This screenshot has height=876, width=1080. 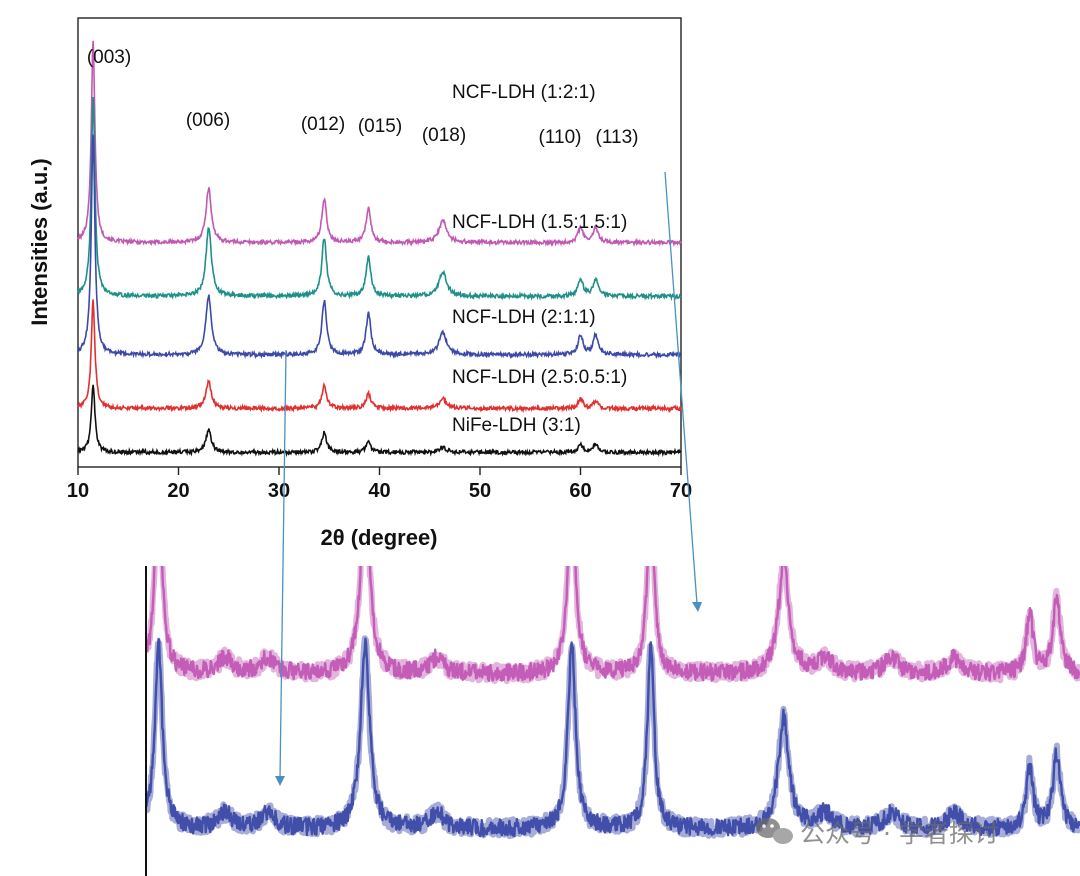 What do you see at coordinates (774, 831) in the screenshot?
I see `wechat-icon` at bounding box center [774, 831].